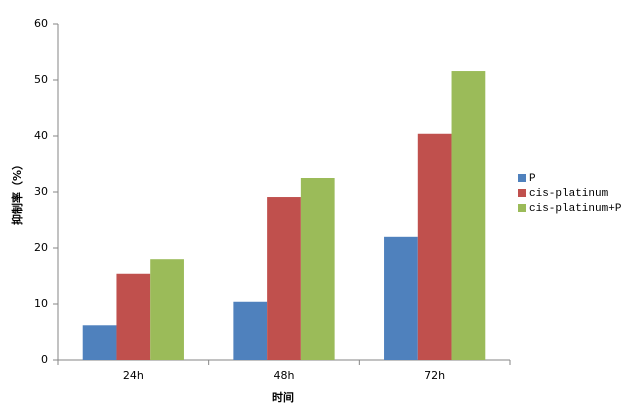 The image size is (640, 417). Describe the element at coordinates (44, 359) in the screenshot. I see `y-tick-label: 0` at that location.